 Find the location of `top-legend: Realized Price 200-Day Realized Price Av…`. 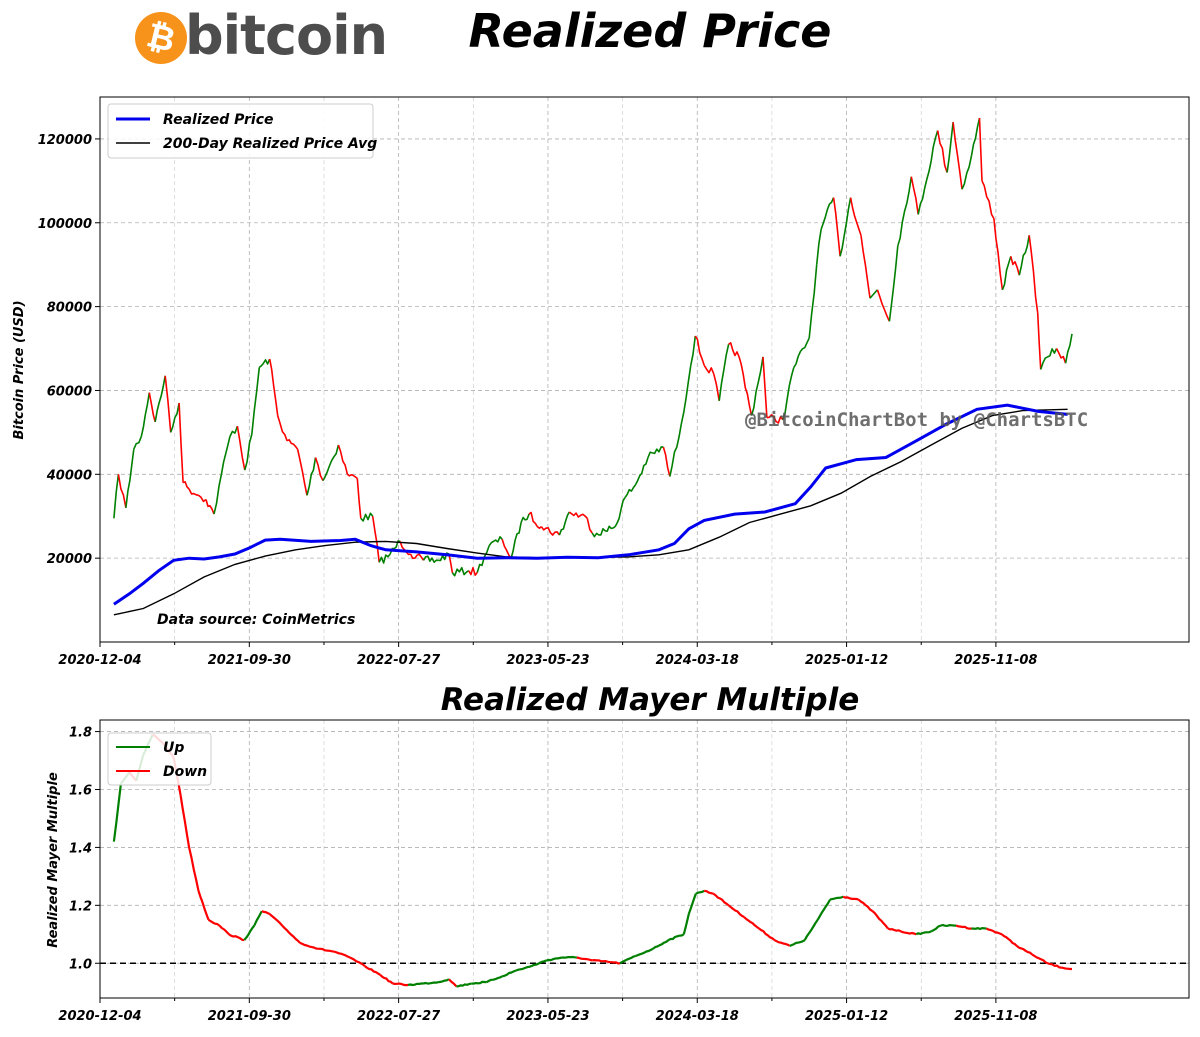

top-legend: Realized Price 200-Day Realized Price Av… is located at coordinates (242, 131).